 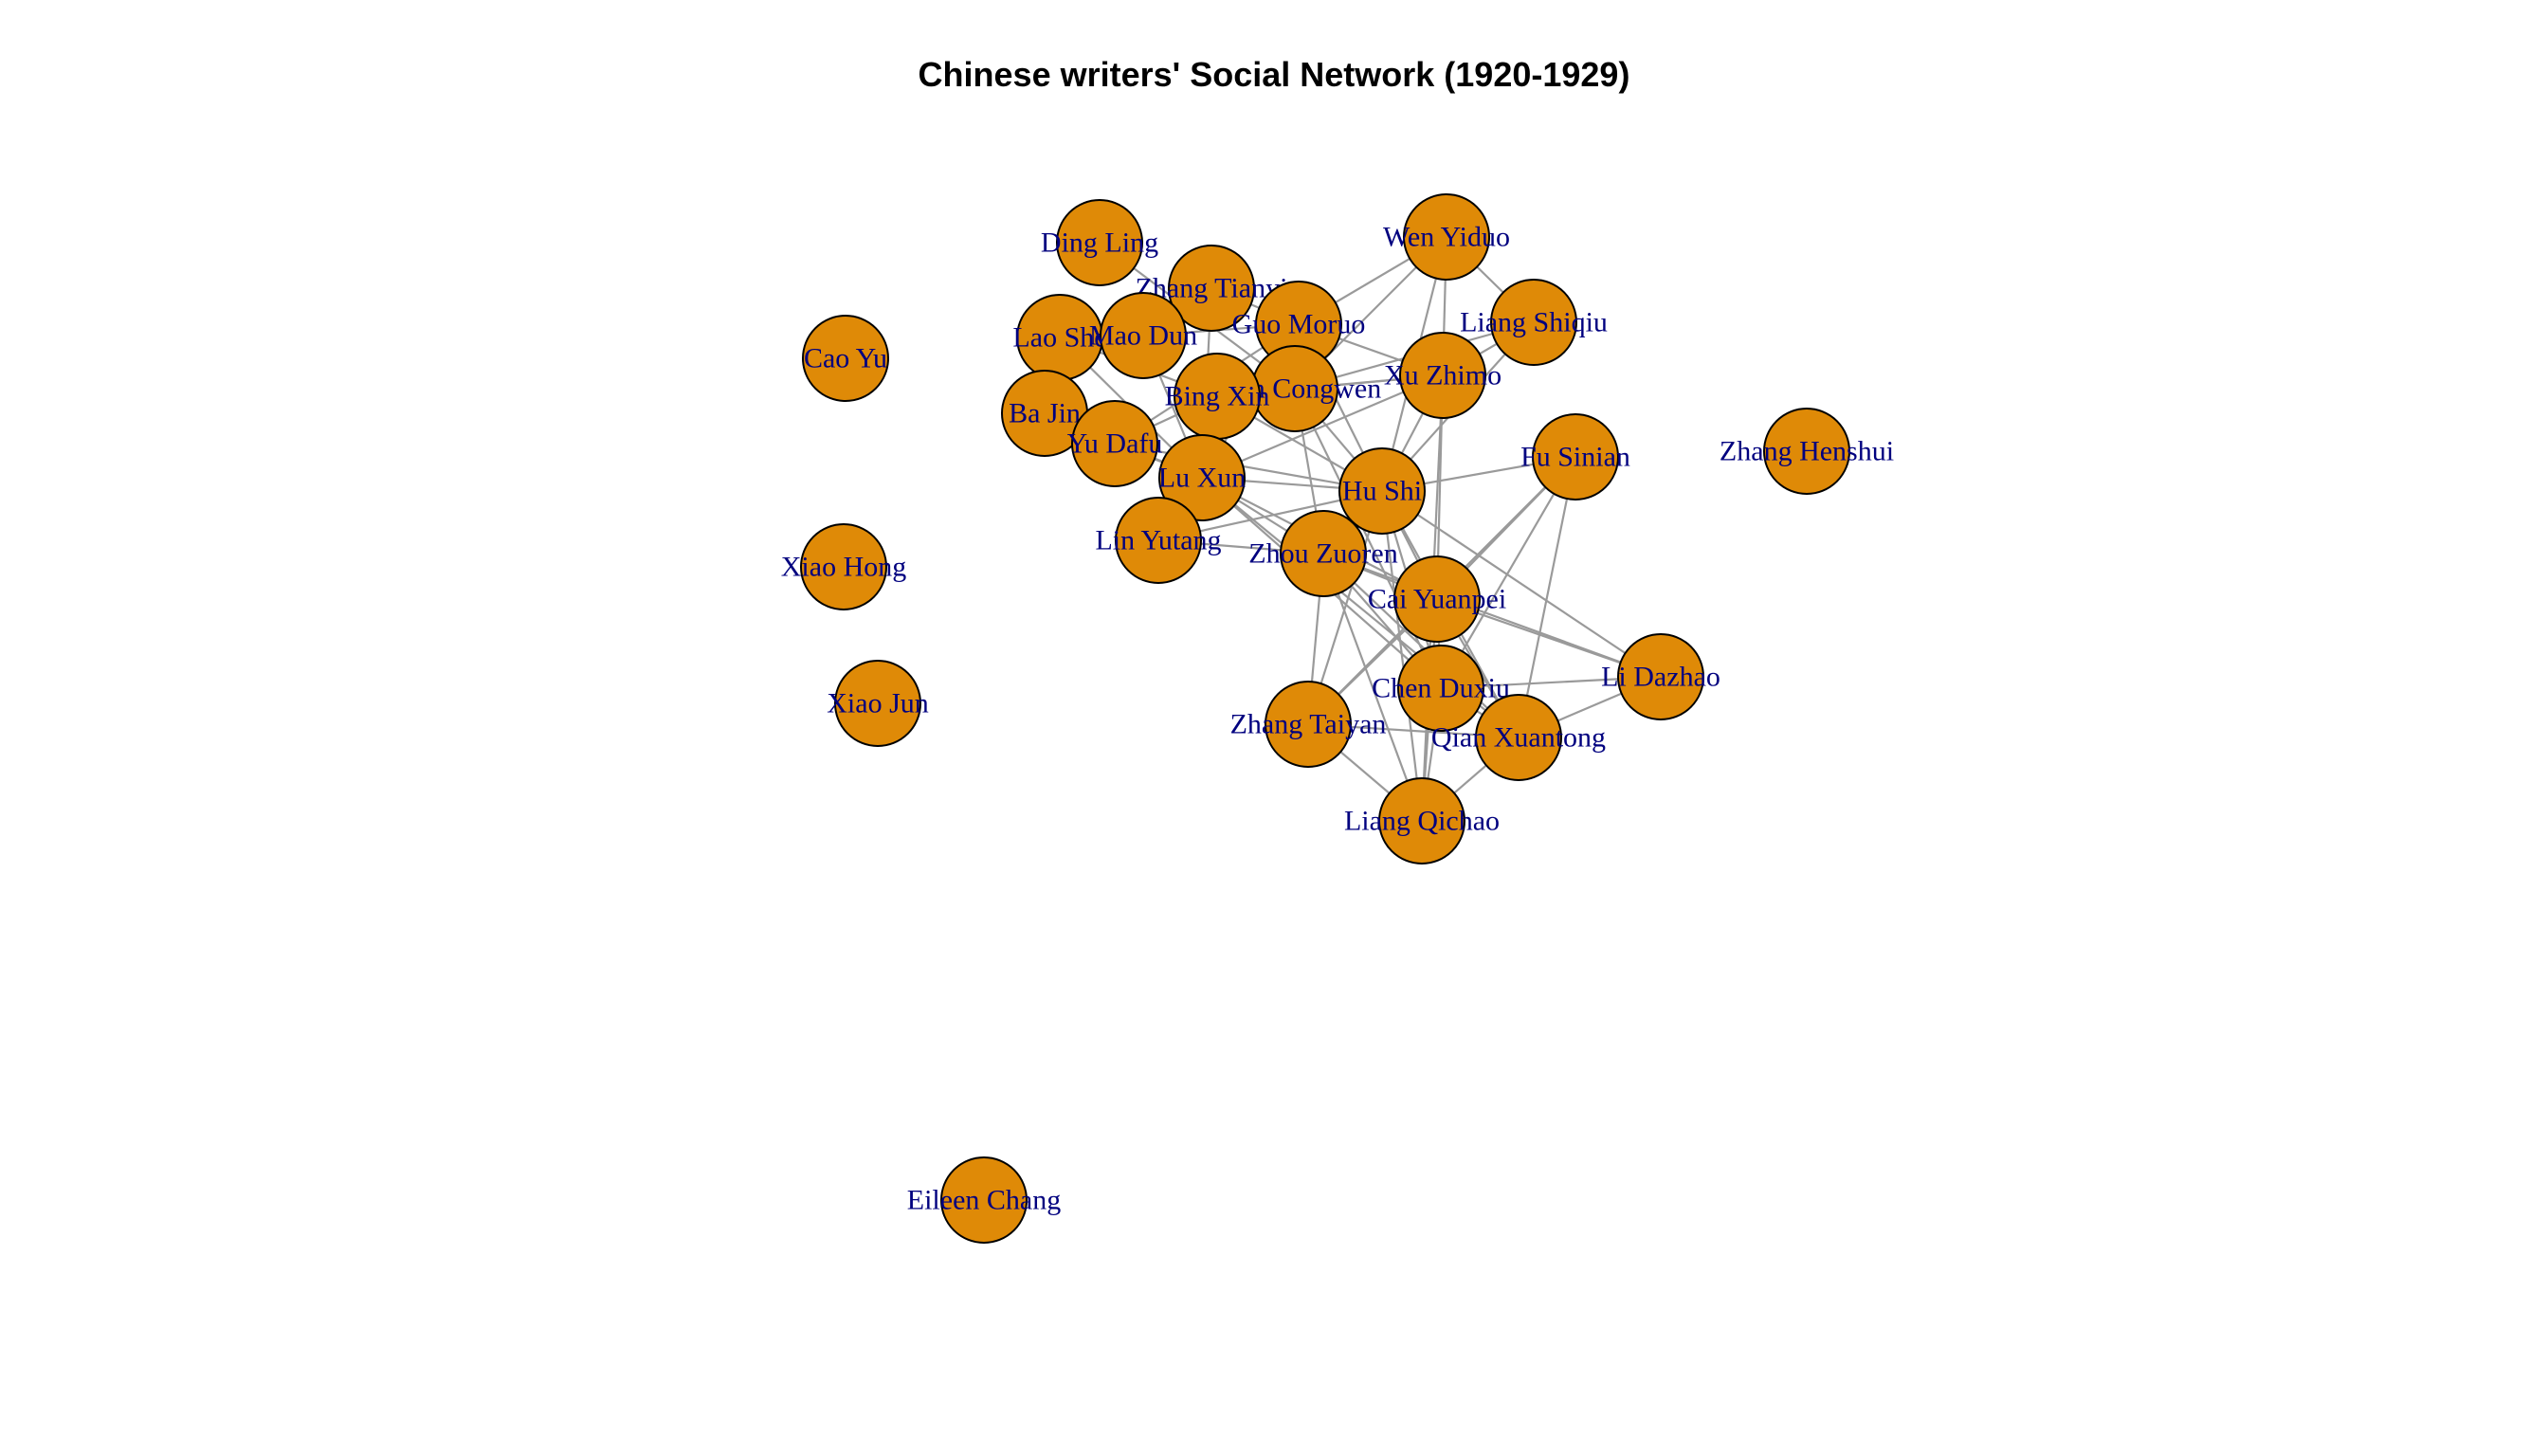 I want to click on node-label: Qian Xuantong, so click(x=1518, y=738).